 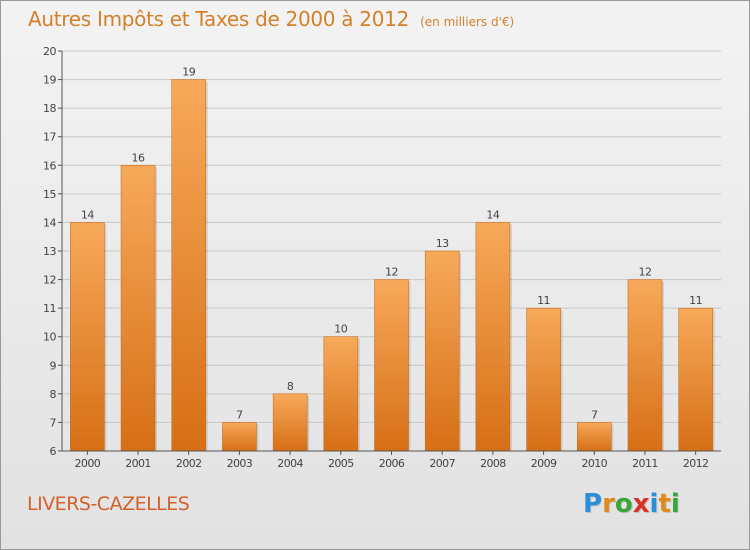 What do you see at coordinates (493, 463) in the screenshot?
I see `x-tick-label: 2008` at bounding box center [493, 463].